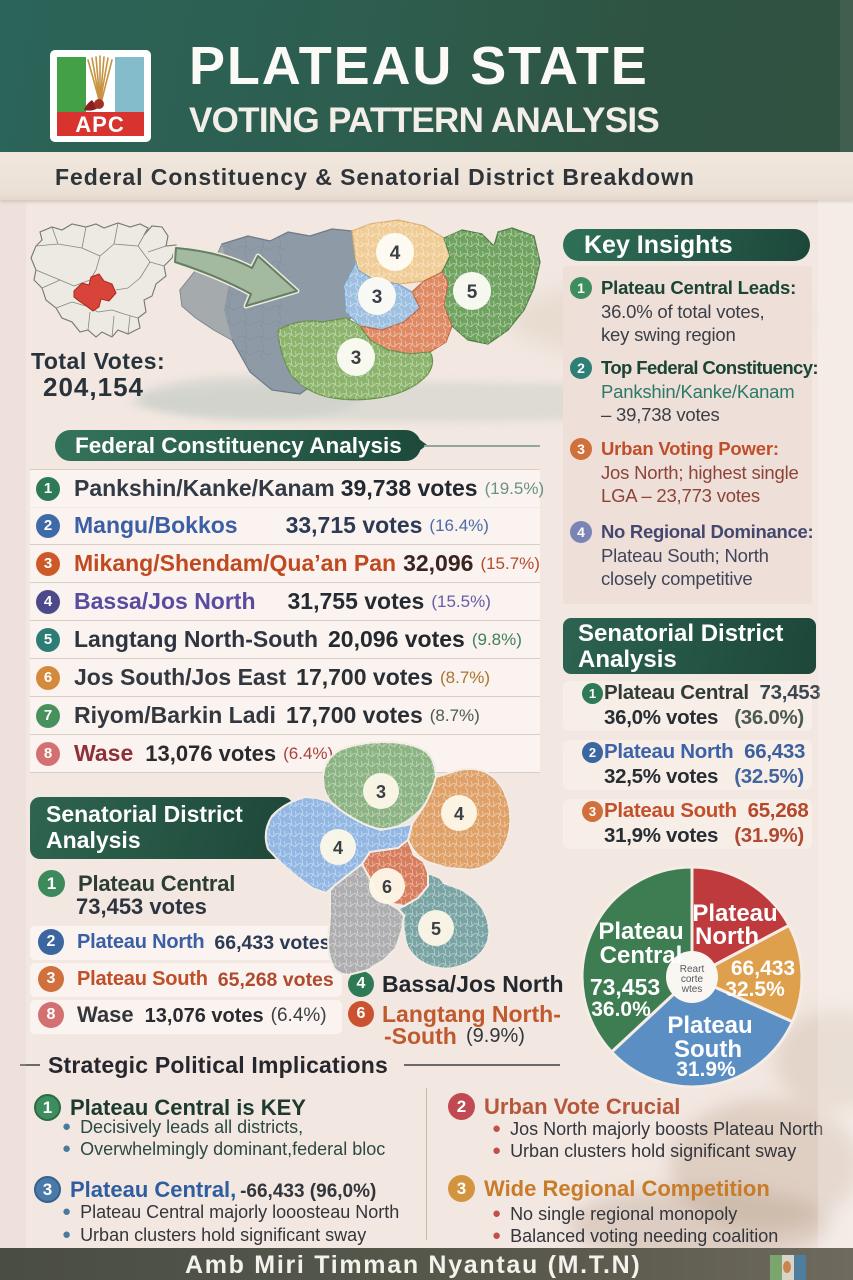 Image resolution: width=853 pixels, height=1280 pixels. Describe the element at coordinates (621, 1009) in the screenshot. I see `svg-text: 36.0%` at that location.